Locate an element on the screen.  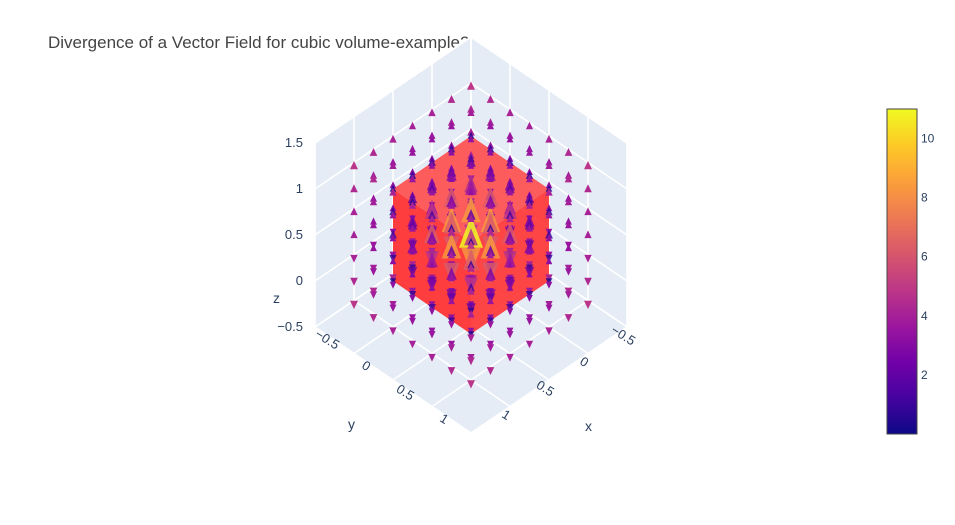
axis-titles: x y z is located at coordinates (432, 362).